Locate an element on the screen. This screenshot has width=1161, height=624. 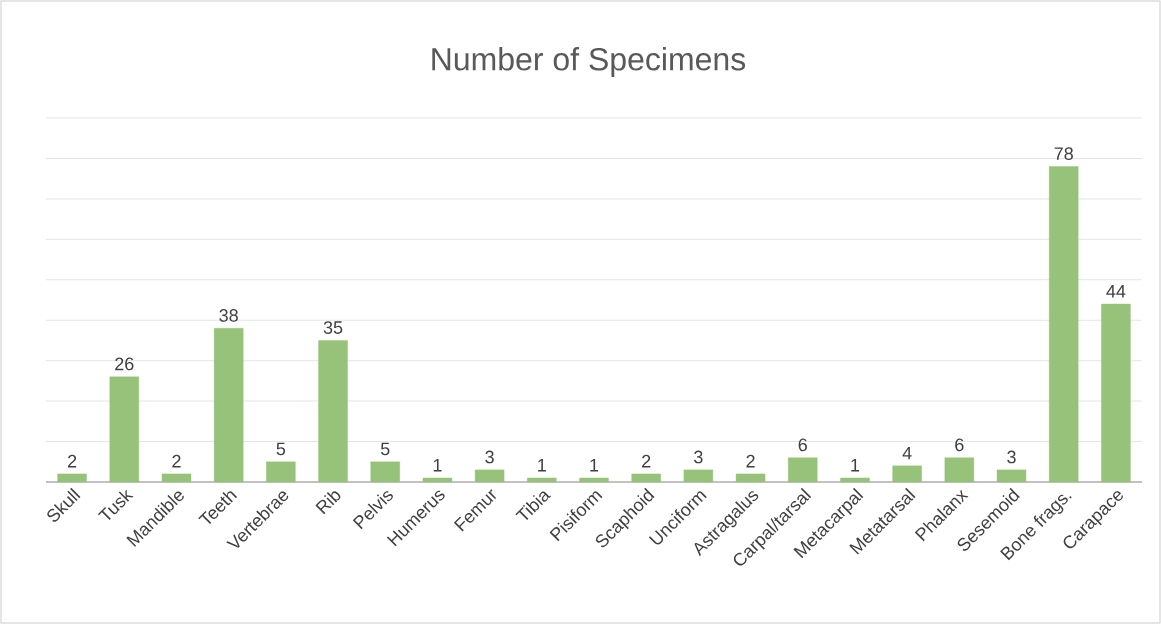
data-label: 4 is located at coordinates (907, 453).